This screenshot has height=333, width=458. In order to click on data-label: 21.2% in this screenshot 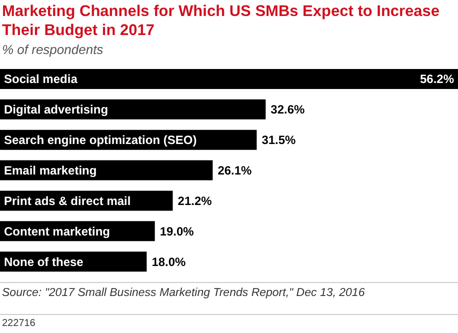, I will do `click(195, 201)`.